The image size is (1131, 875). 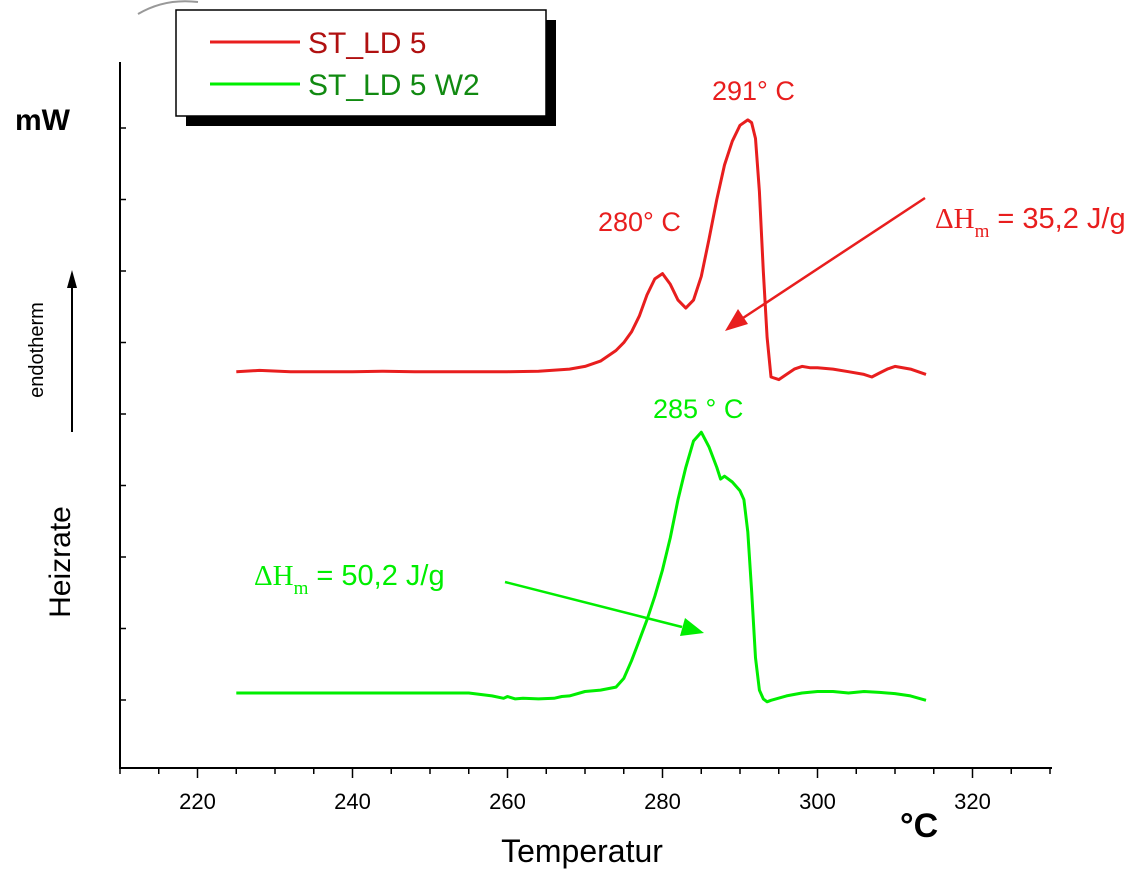 I want to click on annotation-green-dh: ΔHm = 50,2 J/g, so click(x=349, y=579).